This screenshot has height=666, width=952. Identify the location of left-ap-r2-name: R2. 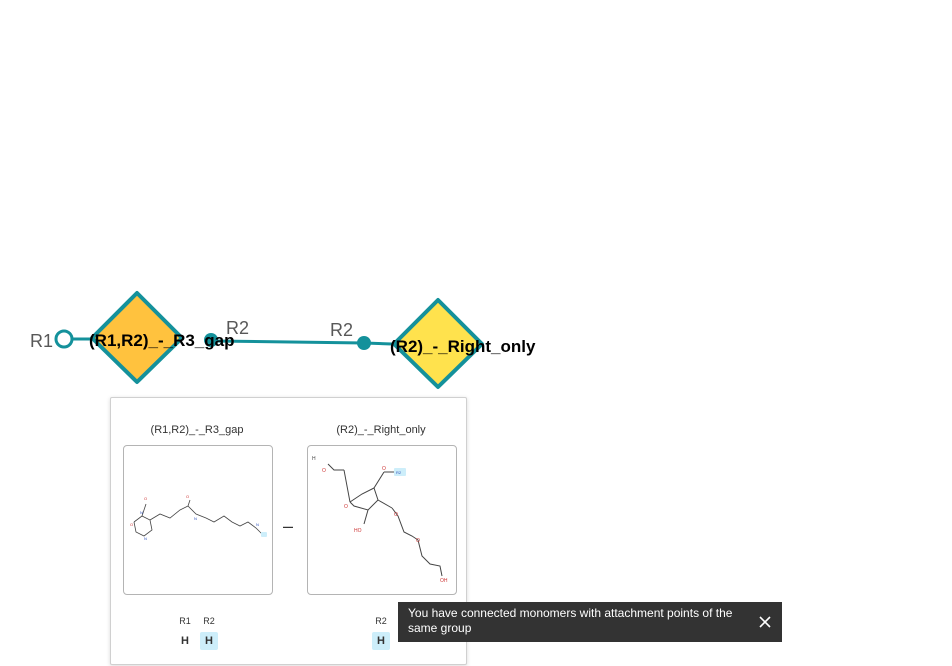
(209, 621).